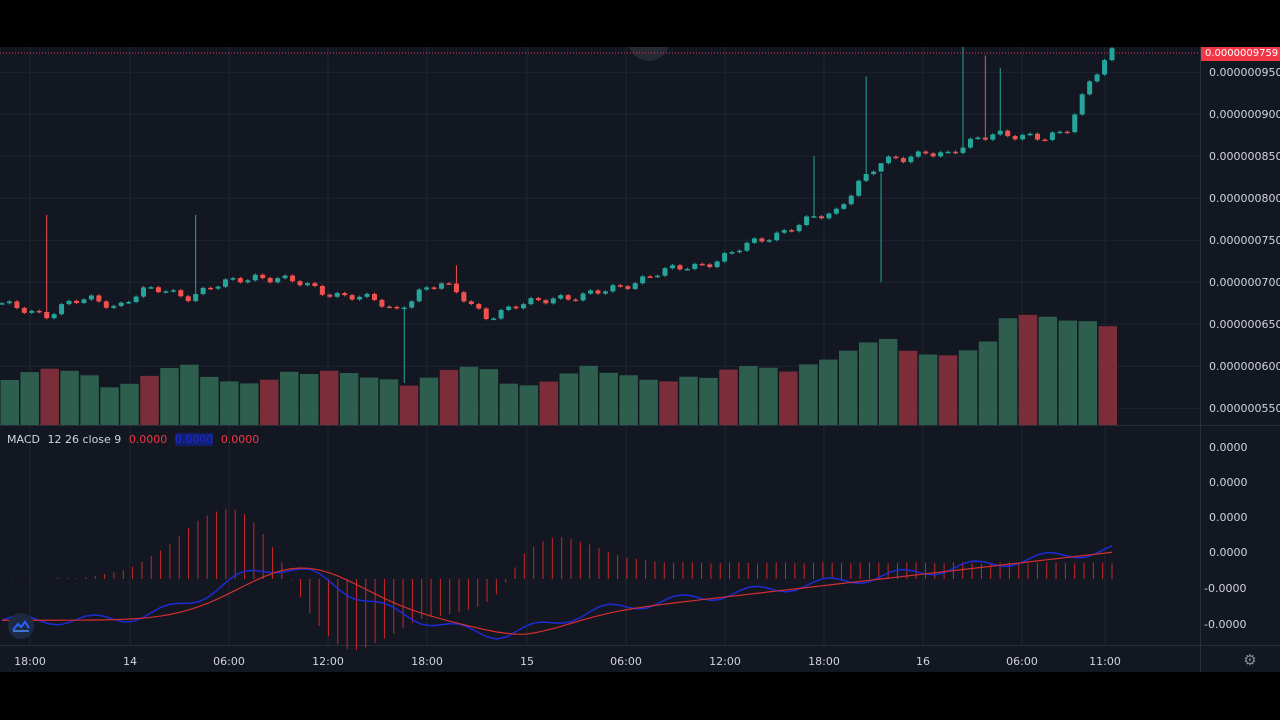  I want to click on time-axis-label: 15, so click(527, 661).